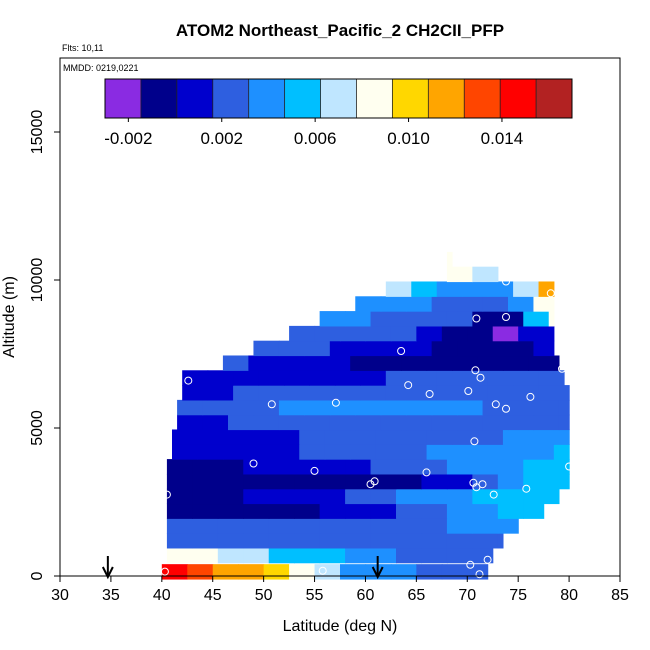 The height and width of the screenshot is (650, 650). What do you see at coordinates (340, 626) in the screenshot?
I see `x-axis-label: Latitude (deg N)` at bounding box center [340, 626].